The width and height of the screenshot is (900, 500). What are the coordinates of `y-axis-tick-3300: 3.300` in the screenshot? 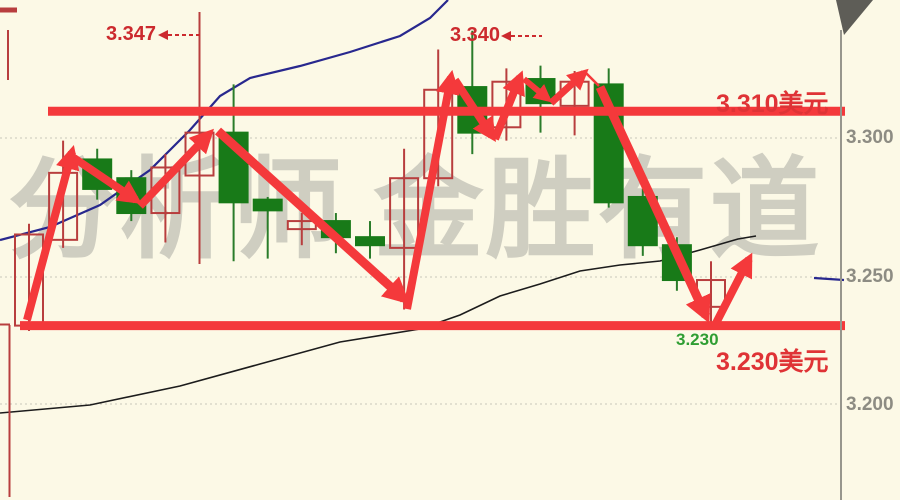 It's located at (870, 137).